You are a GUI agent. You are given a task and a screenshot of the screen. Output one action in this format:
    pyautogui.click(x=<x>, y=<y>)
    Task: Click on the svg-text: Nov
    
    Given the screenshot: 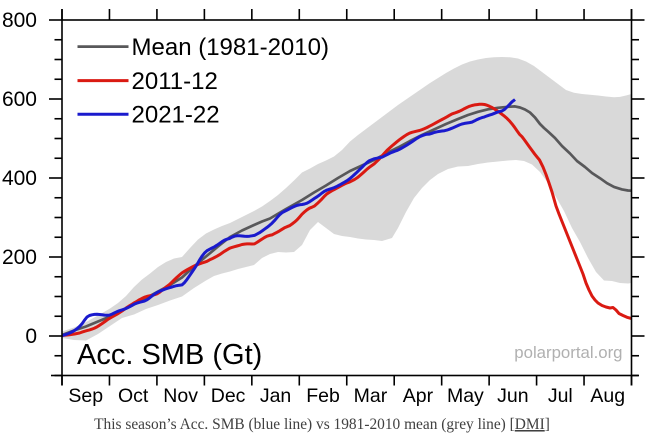 What is the action you would take?
    pyautogui.click(x=180, y=396)
    